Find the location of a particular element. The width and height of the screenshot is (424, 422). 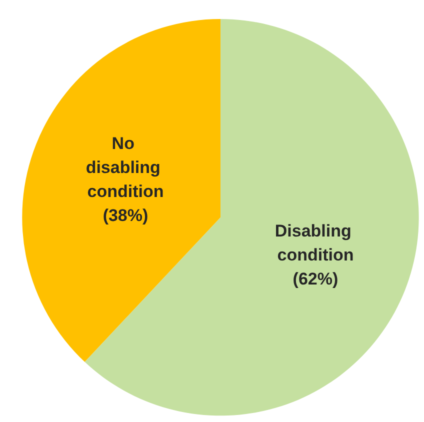

slice-label: No disabling condition is located at coordinates (126, 168).